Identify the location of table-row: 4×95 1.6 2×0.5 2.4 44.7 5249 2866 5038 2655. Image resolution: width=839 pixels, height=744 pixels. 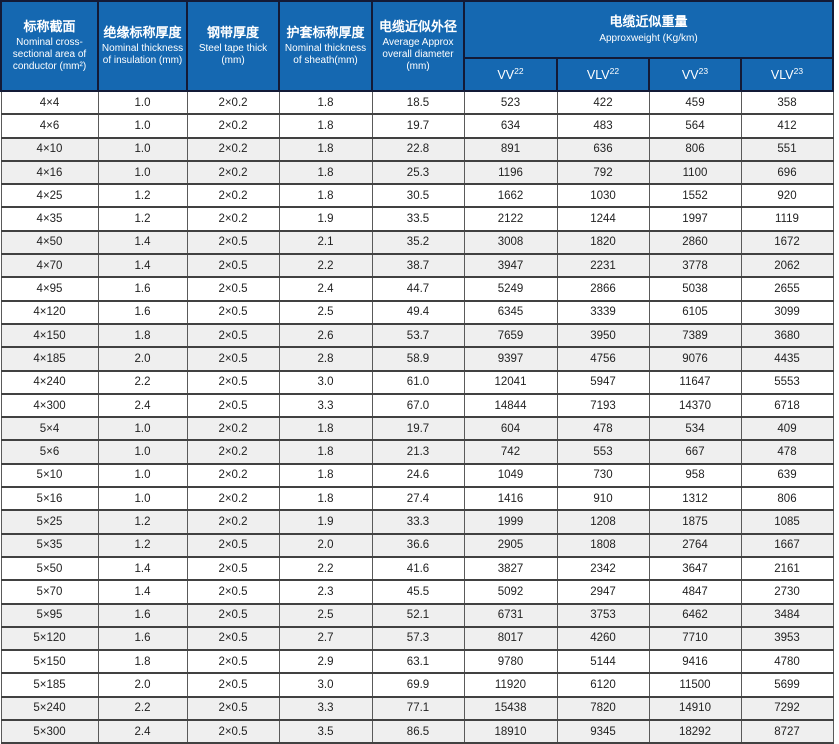
(417, 289).